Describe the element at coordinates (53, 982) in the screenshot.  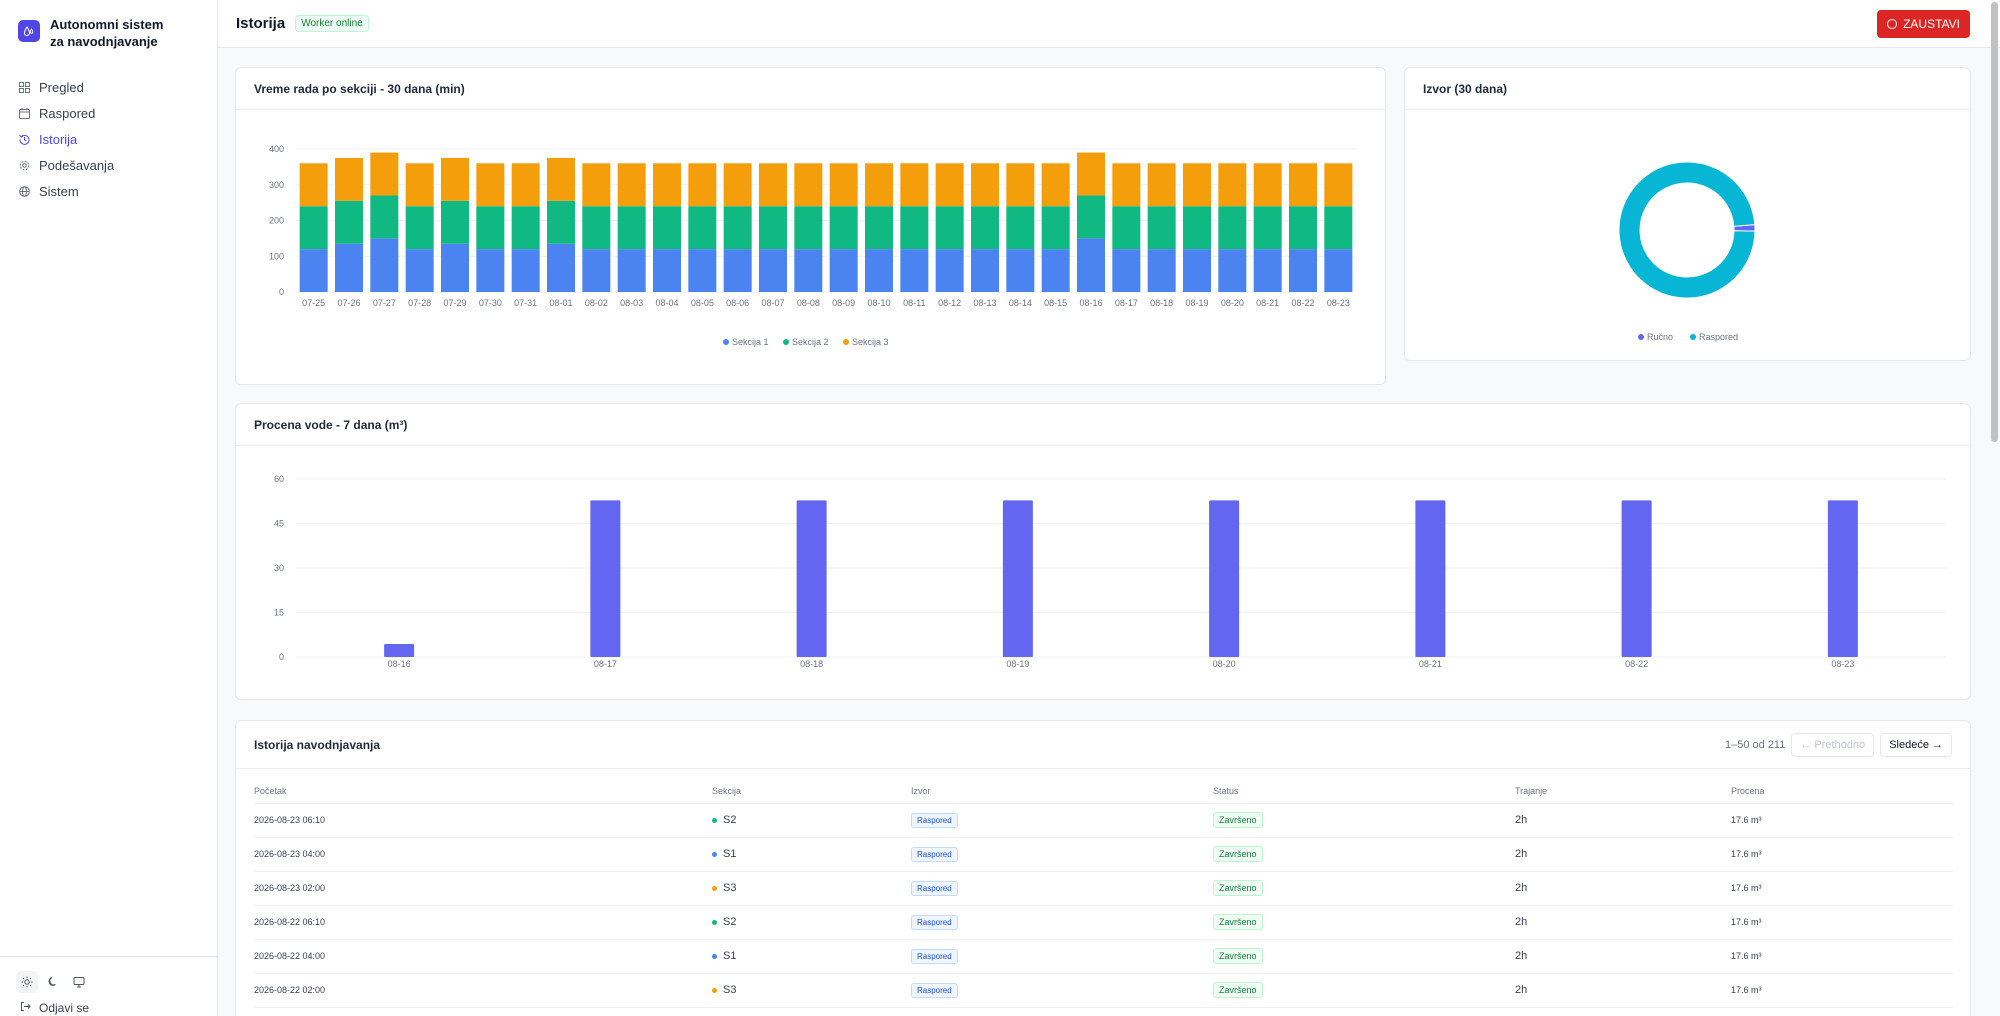
I see `moon-icon` at that location.